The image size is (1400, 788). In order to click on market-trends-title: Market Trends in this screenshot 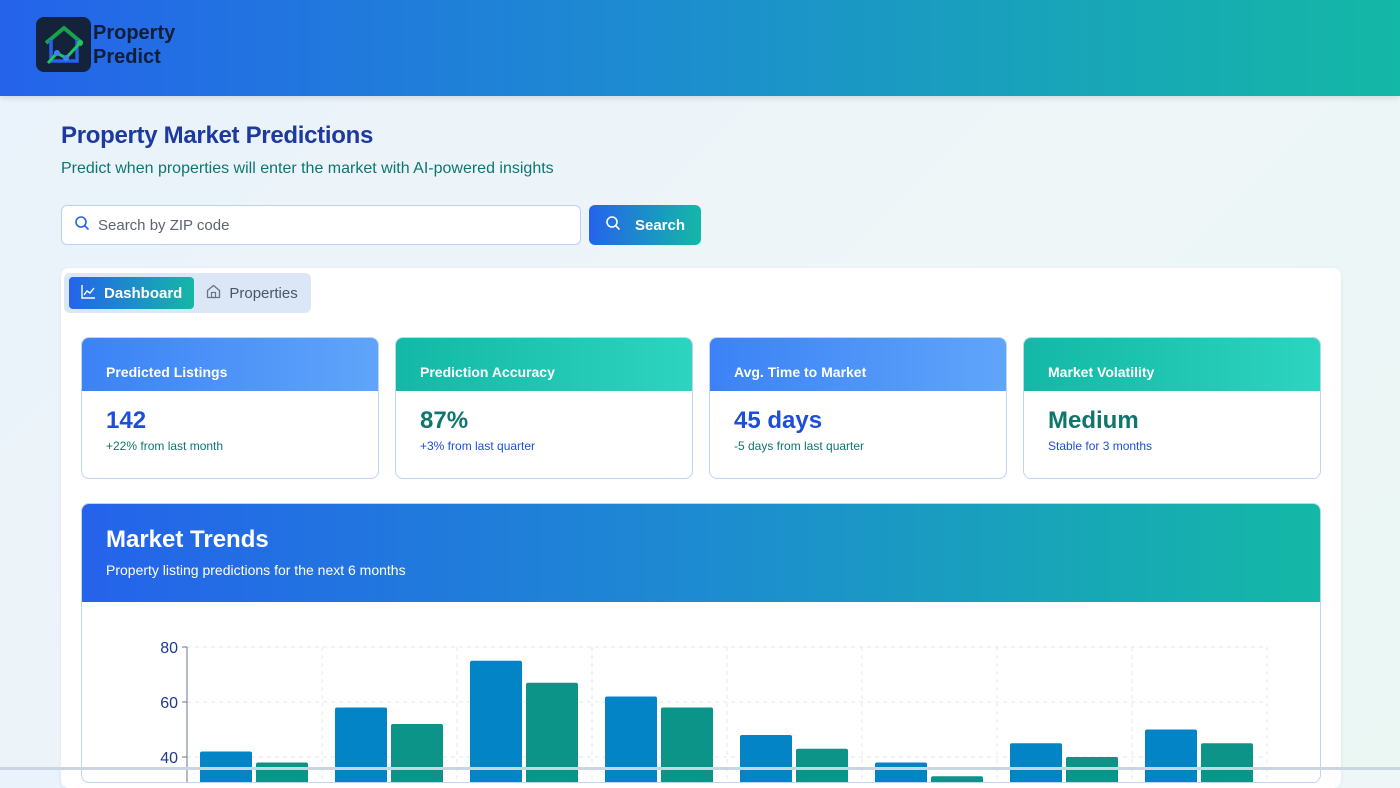, I will do `click(187, 539)`.